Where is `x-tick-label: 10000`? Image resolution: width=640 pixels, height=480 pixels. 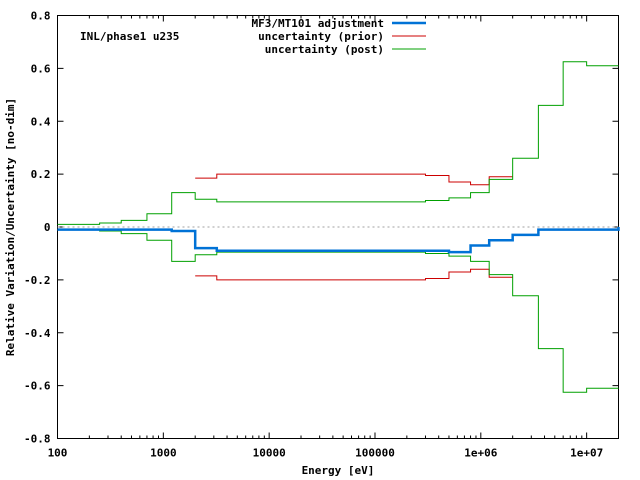
x-tick-label: 10000 is located at coordinates (269, 453).